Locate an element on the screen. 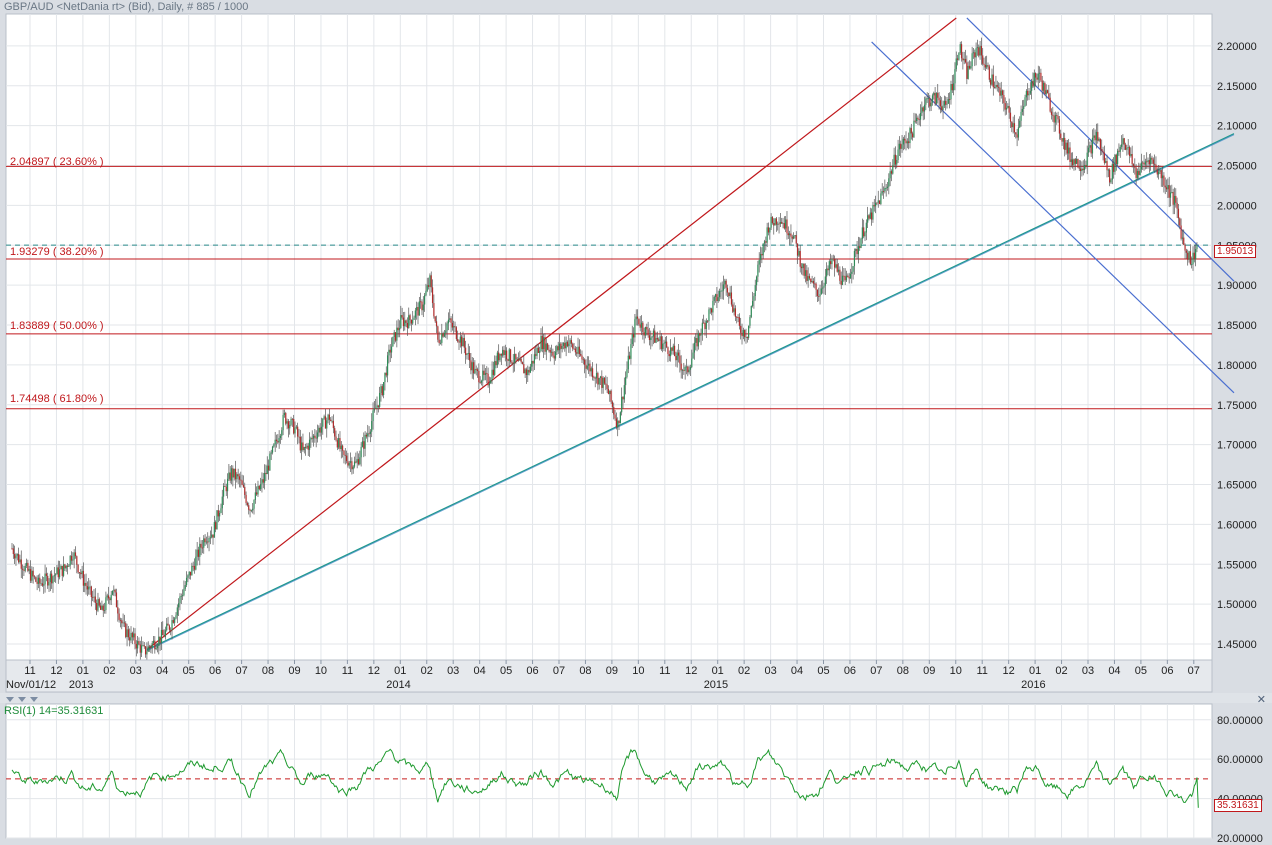  y-tick-label: 1.70000 is located at coordinates (1237, 446).